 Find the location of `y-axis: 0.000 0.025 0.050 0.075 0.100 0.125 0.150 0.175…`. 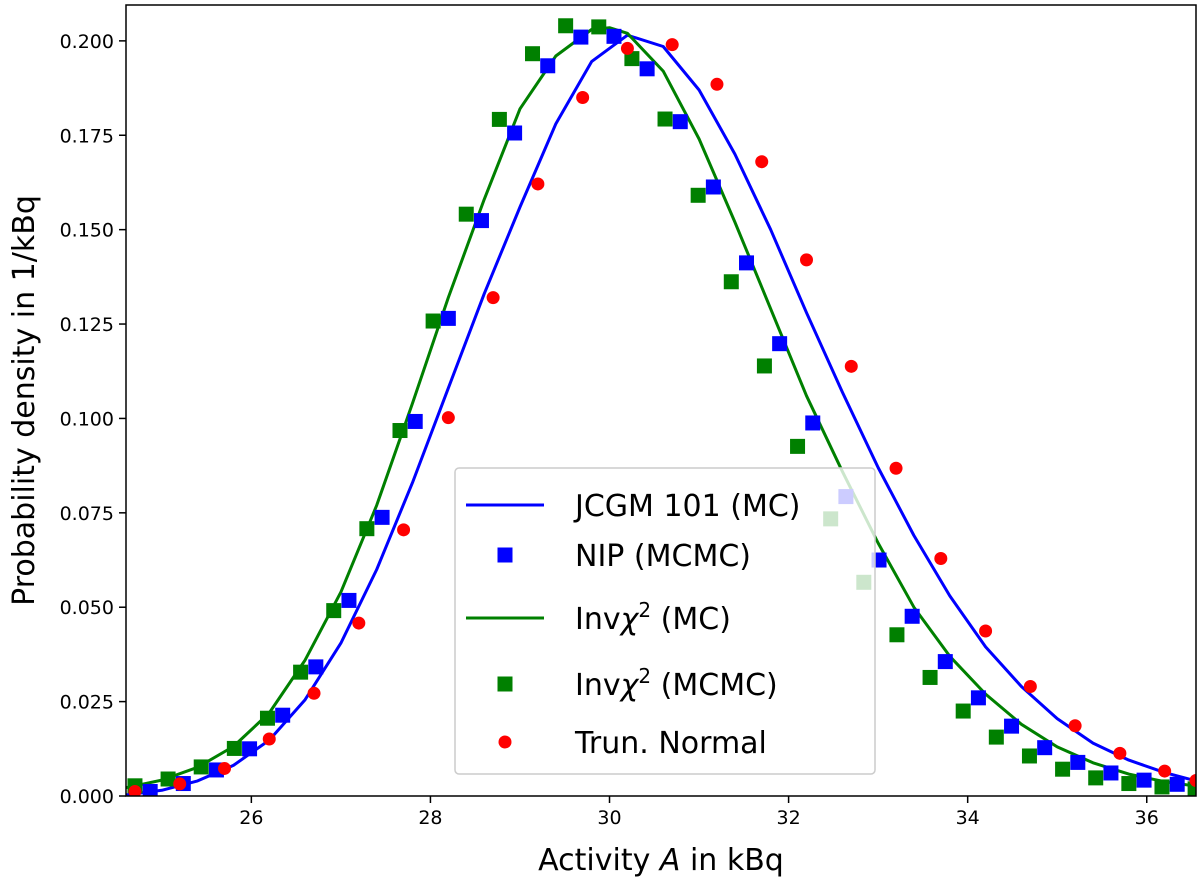

y-axis: 0.000 0.025 0.050 0.075 0.100 0.125 0.150 0.175… is located at coordinates (93, 419).